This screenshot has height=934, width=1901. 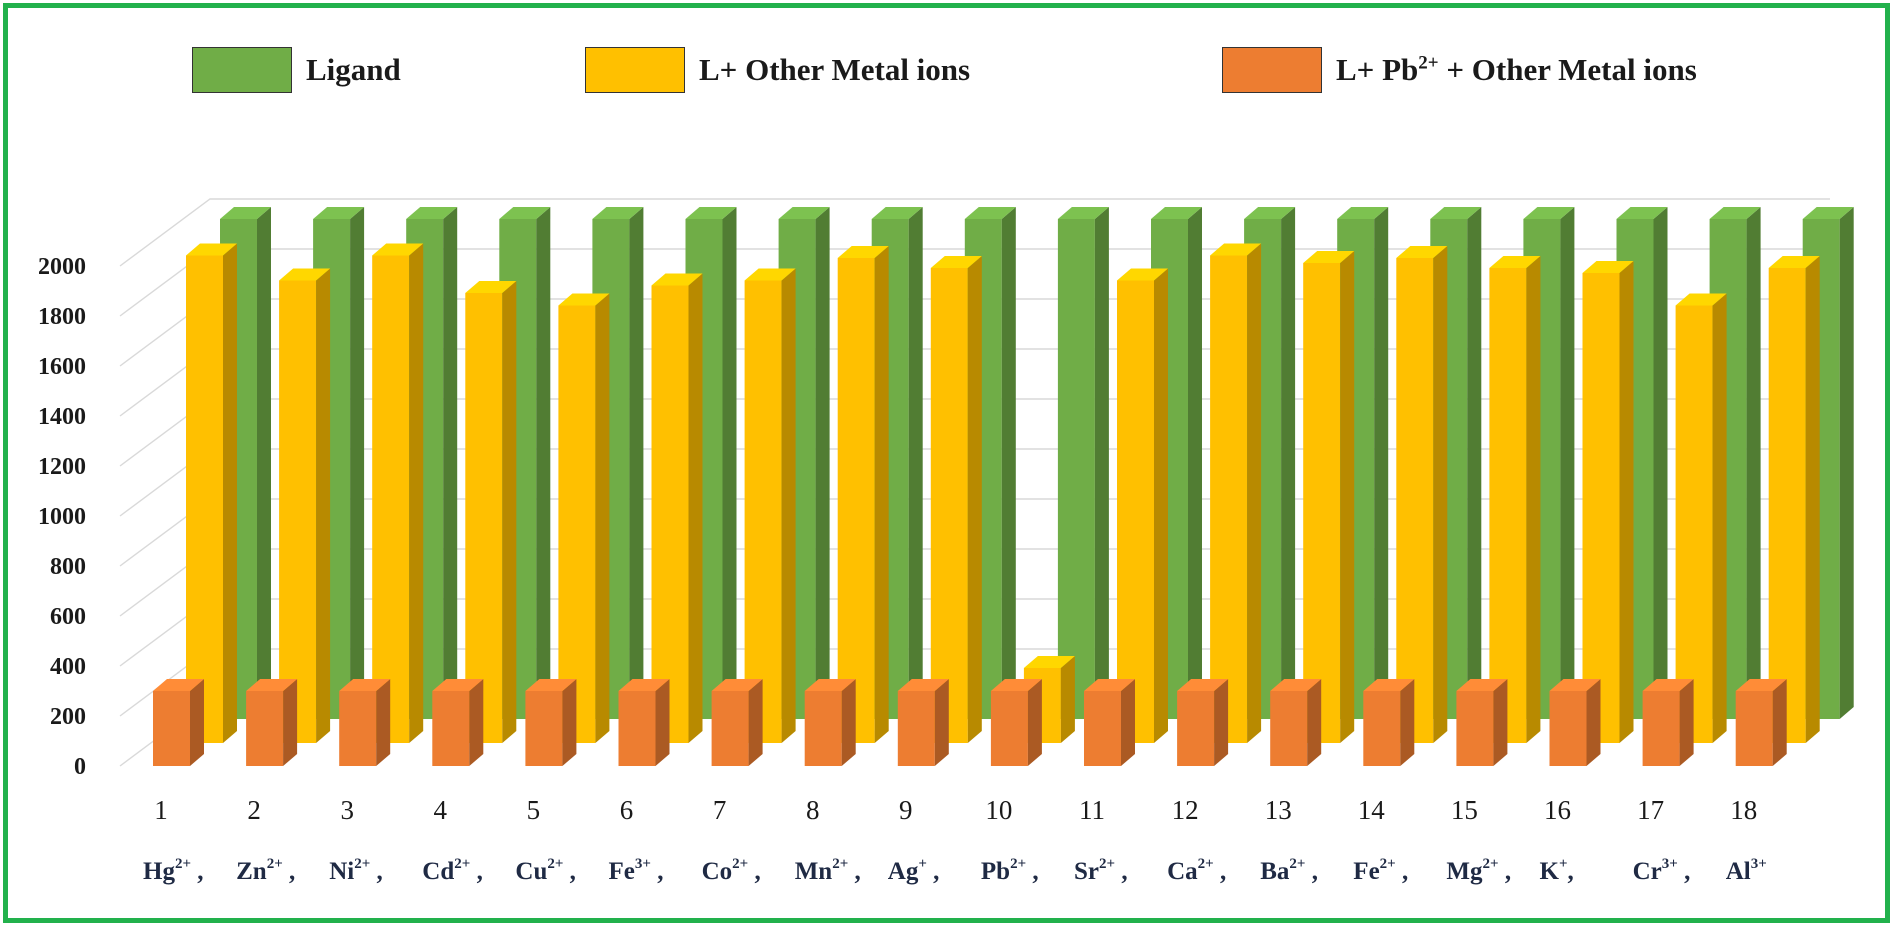 I want to click on x-tick-label: 13, so click(x=1278, y=810).